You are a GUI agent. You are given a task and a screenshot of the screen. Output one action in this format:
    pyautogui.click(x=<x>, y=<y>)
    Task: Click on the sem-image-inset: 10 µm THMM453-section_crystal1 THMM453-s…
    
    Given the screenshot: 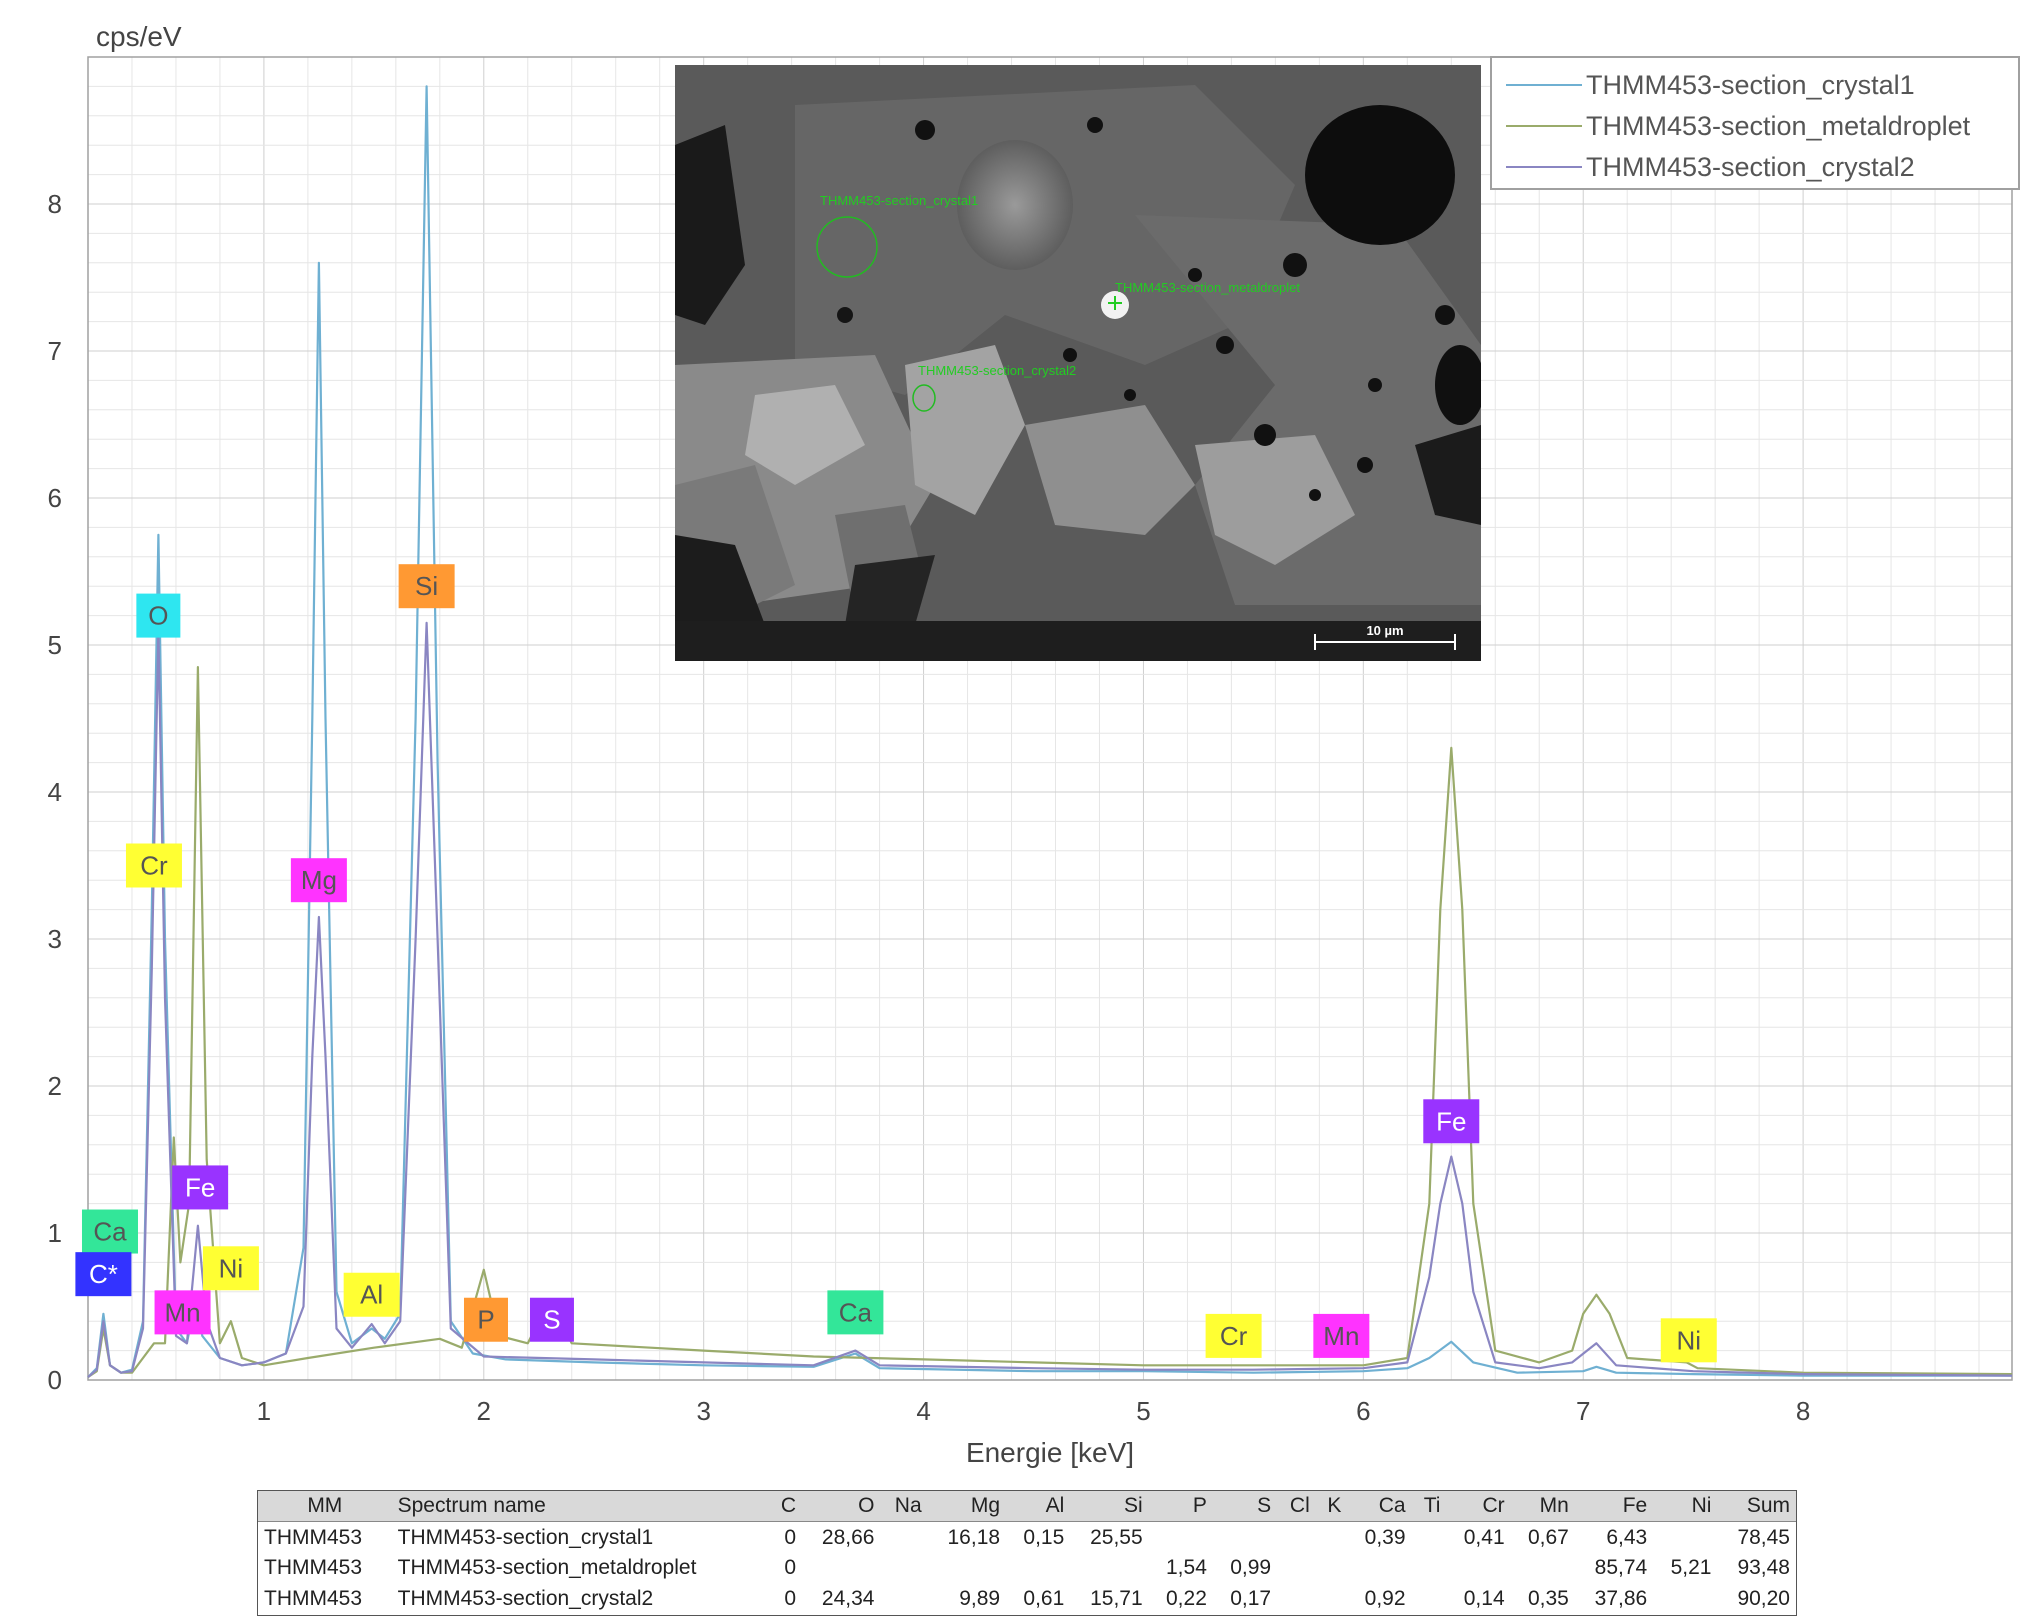 What is the action you would take?
    pyautogui.click(x=1078, y=363)
    